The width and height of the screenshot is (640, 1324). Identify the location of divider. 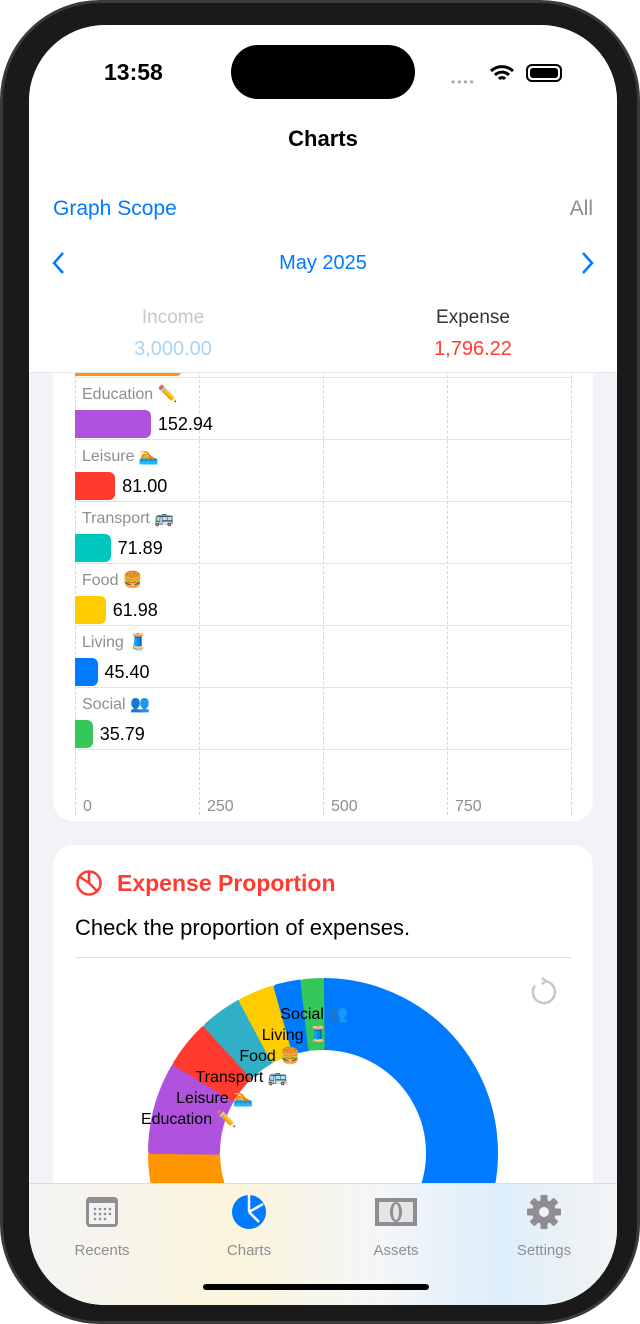
(323, 957).